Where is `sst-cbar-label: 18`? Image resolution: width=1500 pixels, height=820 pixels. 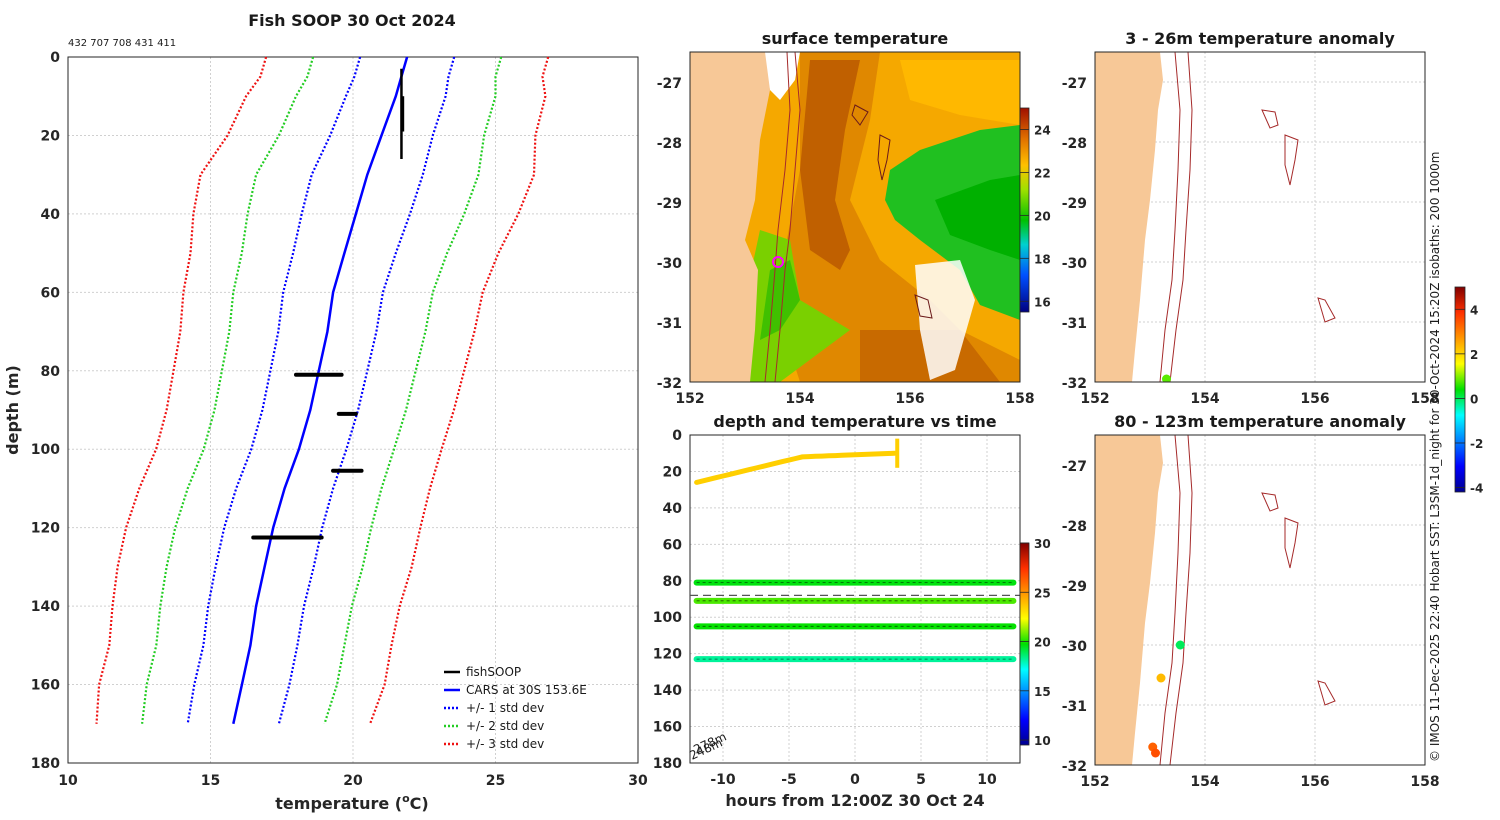
sst-cbar-label: 18 is located at coordinates (1042, 259).